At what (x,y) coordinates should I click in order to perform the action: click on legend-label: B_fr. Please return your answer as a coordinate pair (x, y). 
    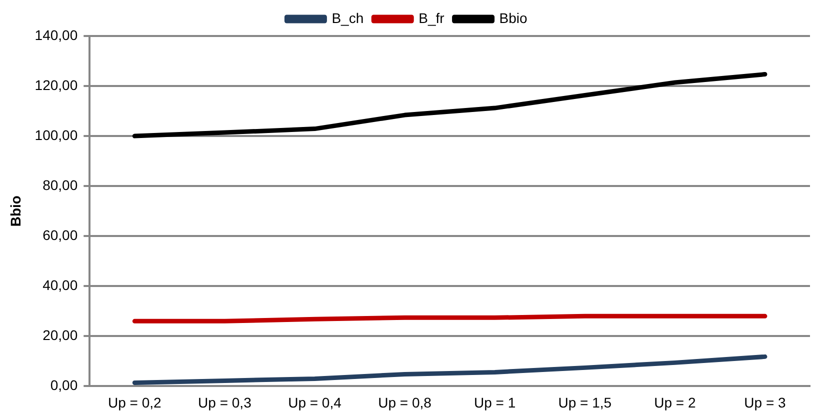
    Looking at the image, I should click on (431, 18).